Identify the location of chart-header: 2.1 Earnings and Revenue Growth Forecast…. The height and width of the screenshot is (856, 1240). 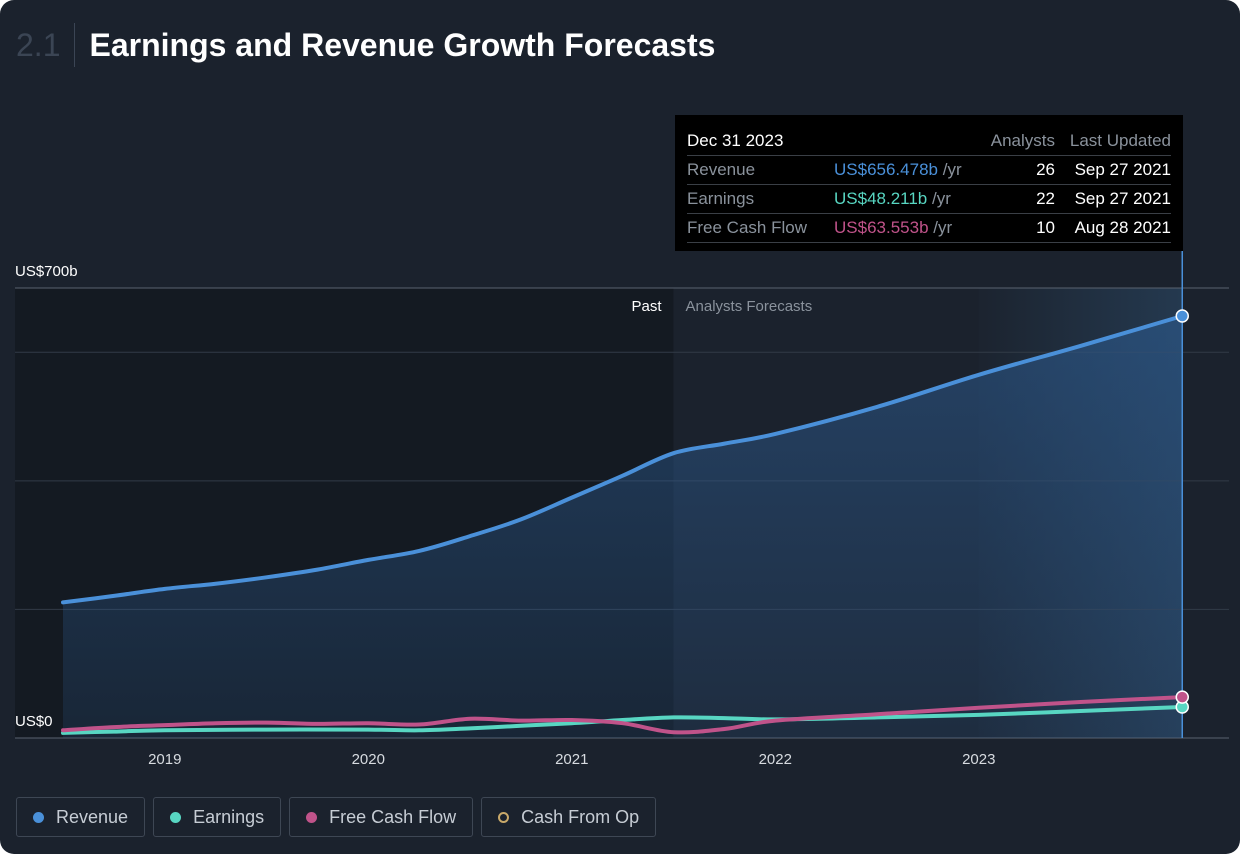
(365, 45).